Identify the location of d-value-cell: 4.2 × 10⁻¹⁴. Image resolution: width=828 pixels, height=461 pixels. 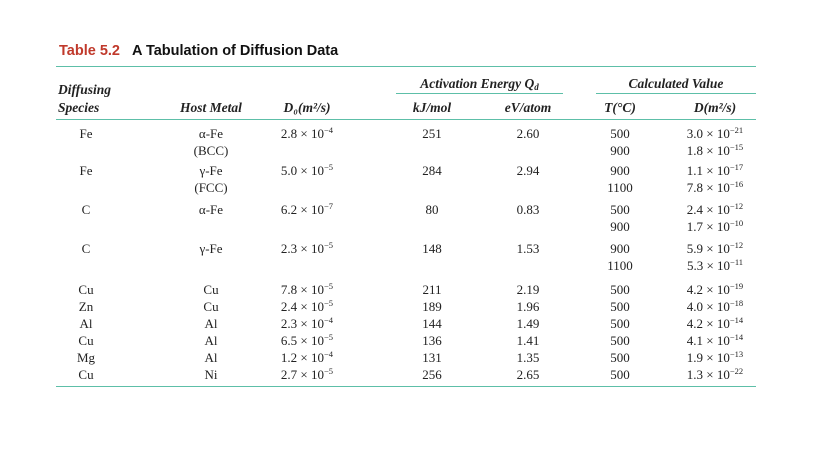
(715, 323).